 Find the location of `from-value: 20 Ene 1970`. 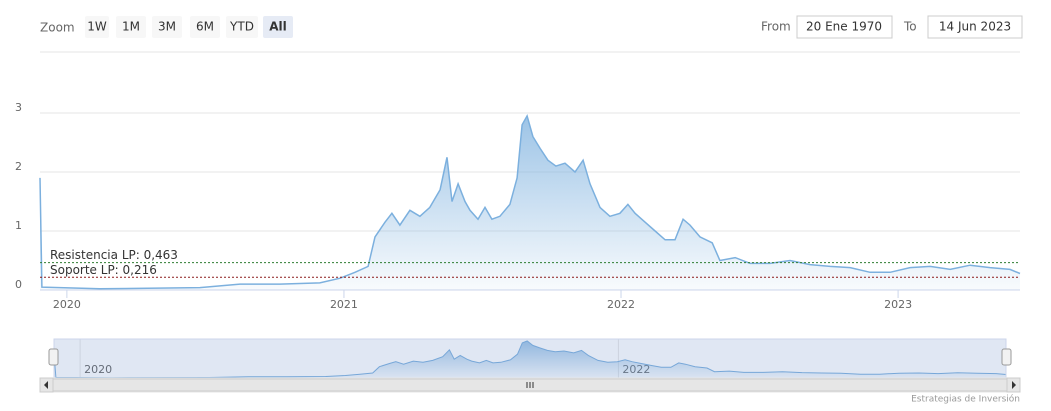

from-value: 20 Ene 1970 is located at coordinates (844, 27).